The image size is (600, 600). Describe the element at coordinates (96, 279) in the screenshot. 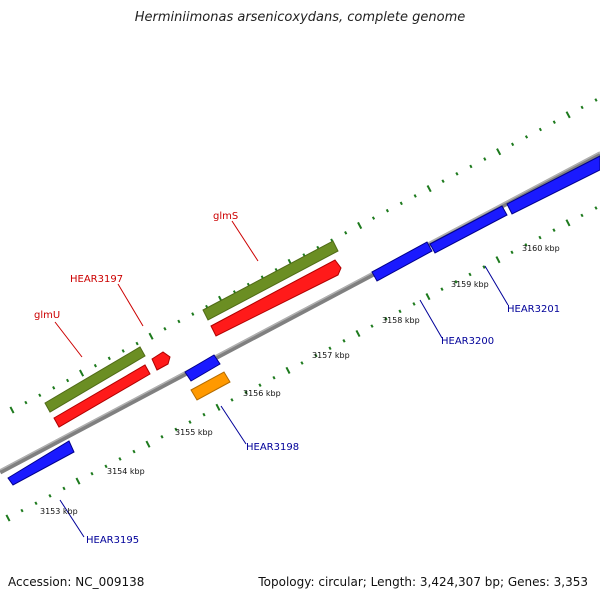

I see `label-hear3197: HEAR3197` at that location.